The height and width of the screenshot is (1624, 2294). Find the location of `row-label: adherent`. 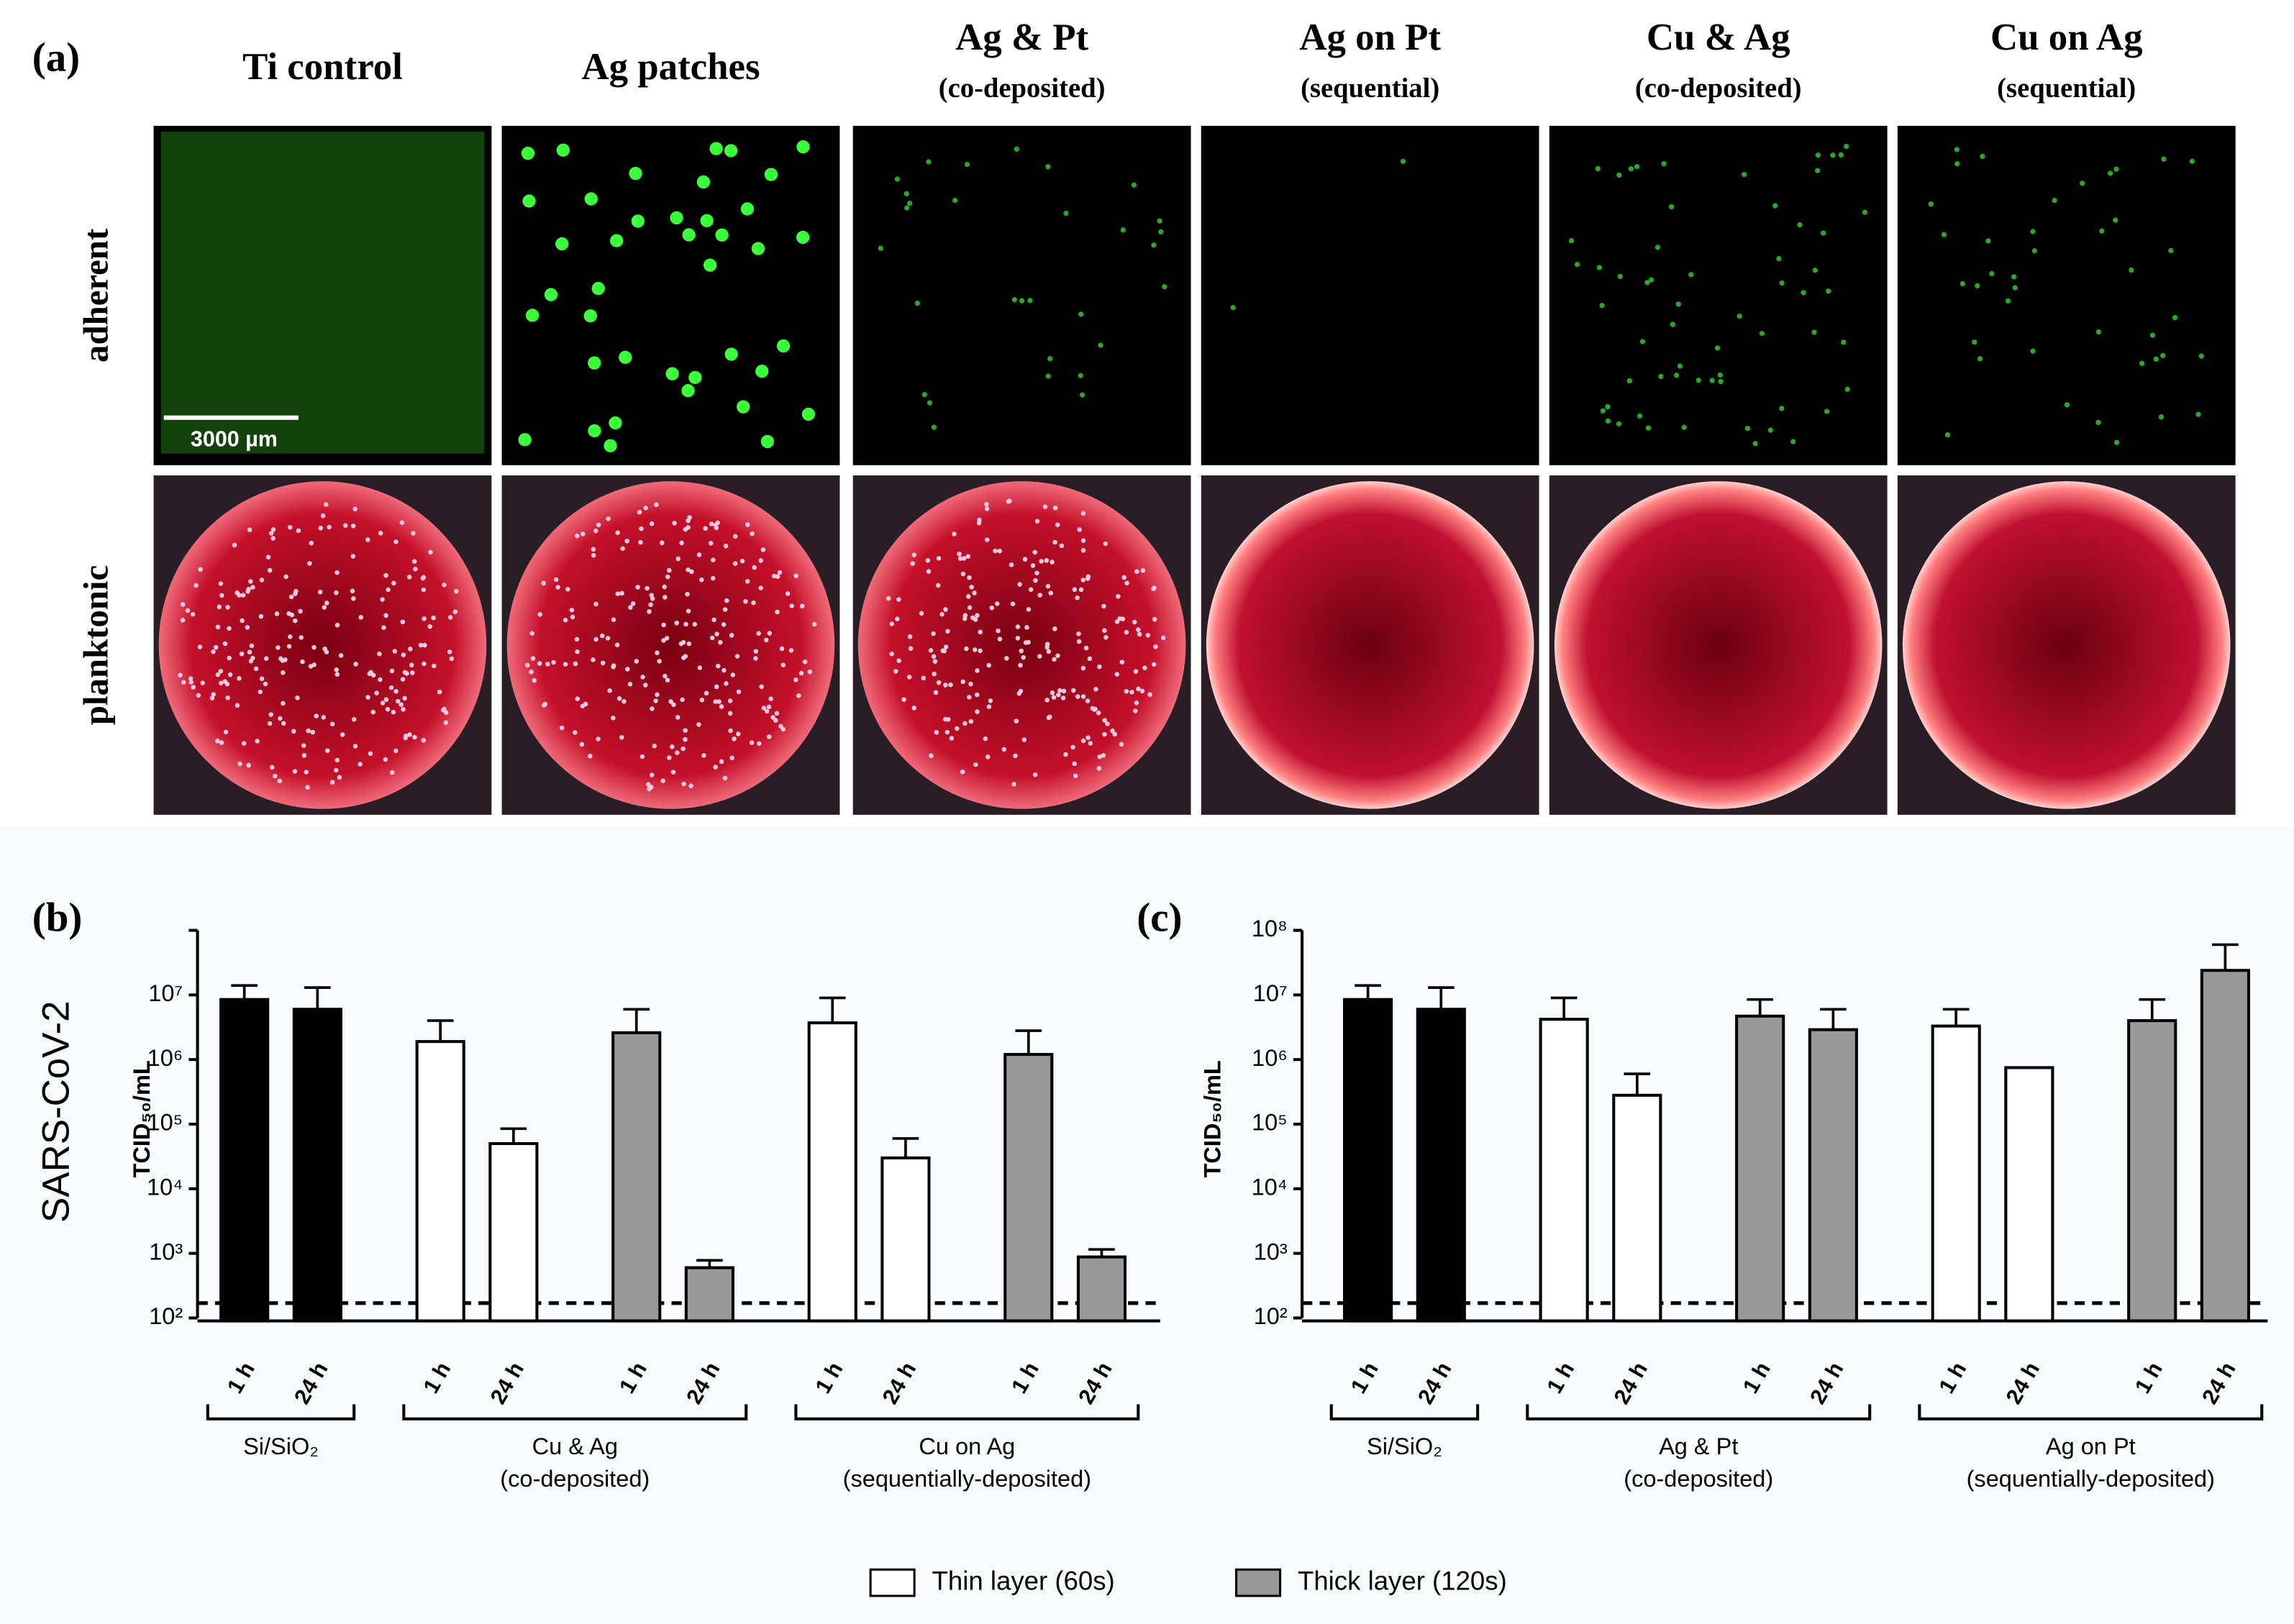

row-label: adherent is located at coordinates (96, 295).